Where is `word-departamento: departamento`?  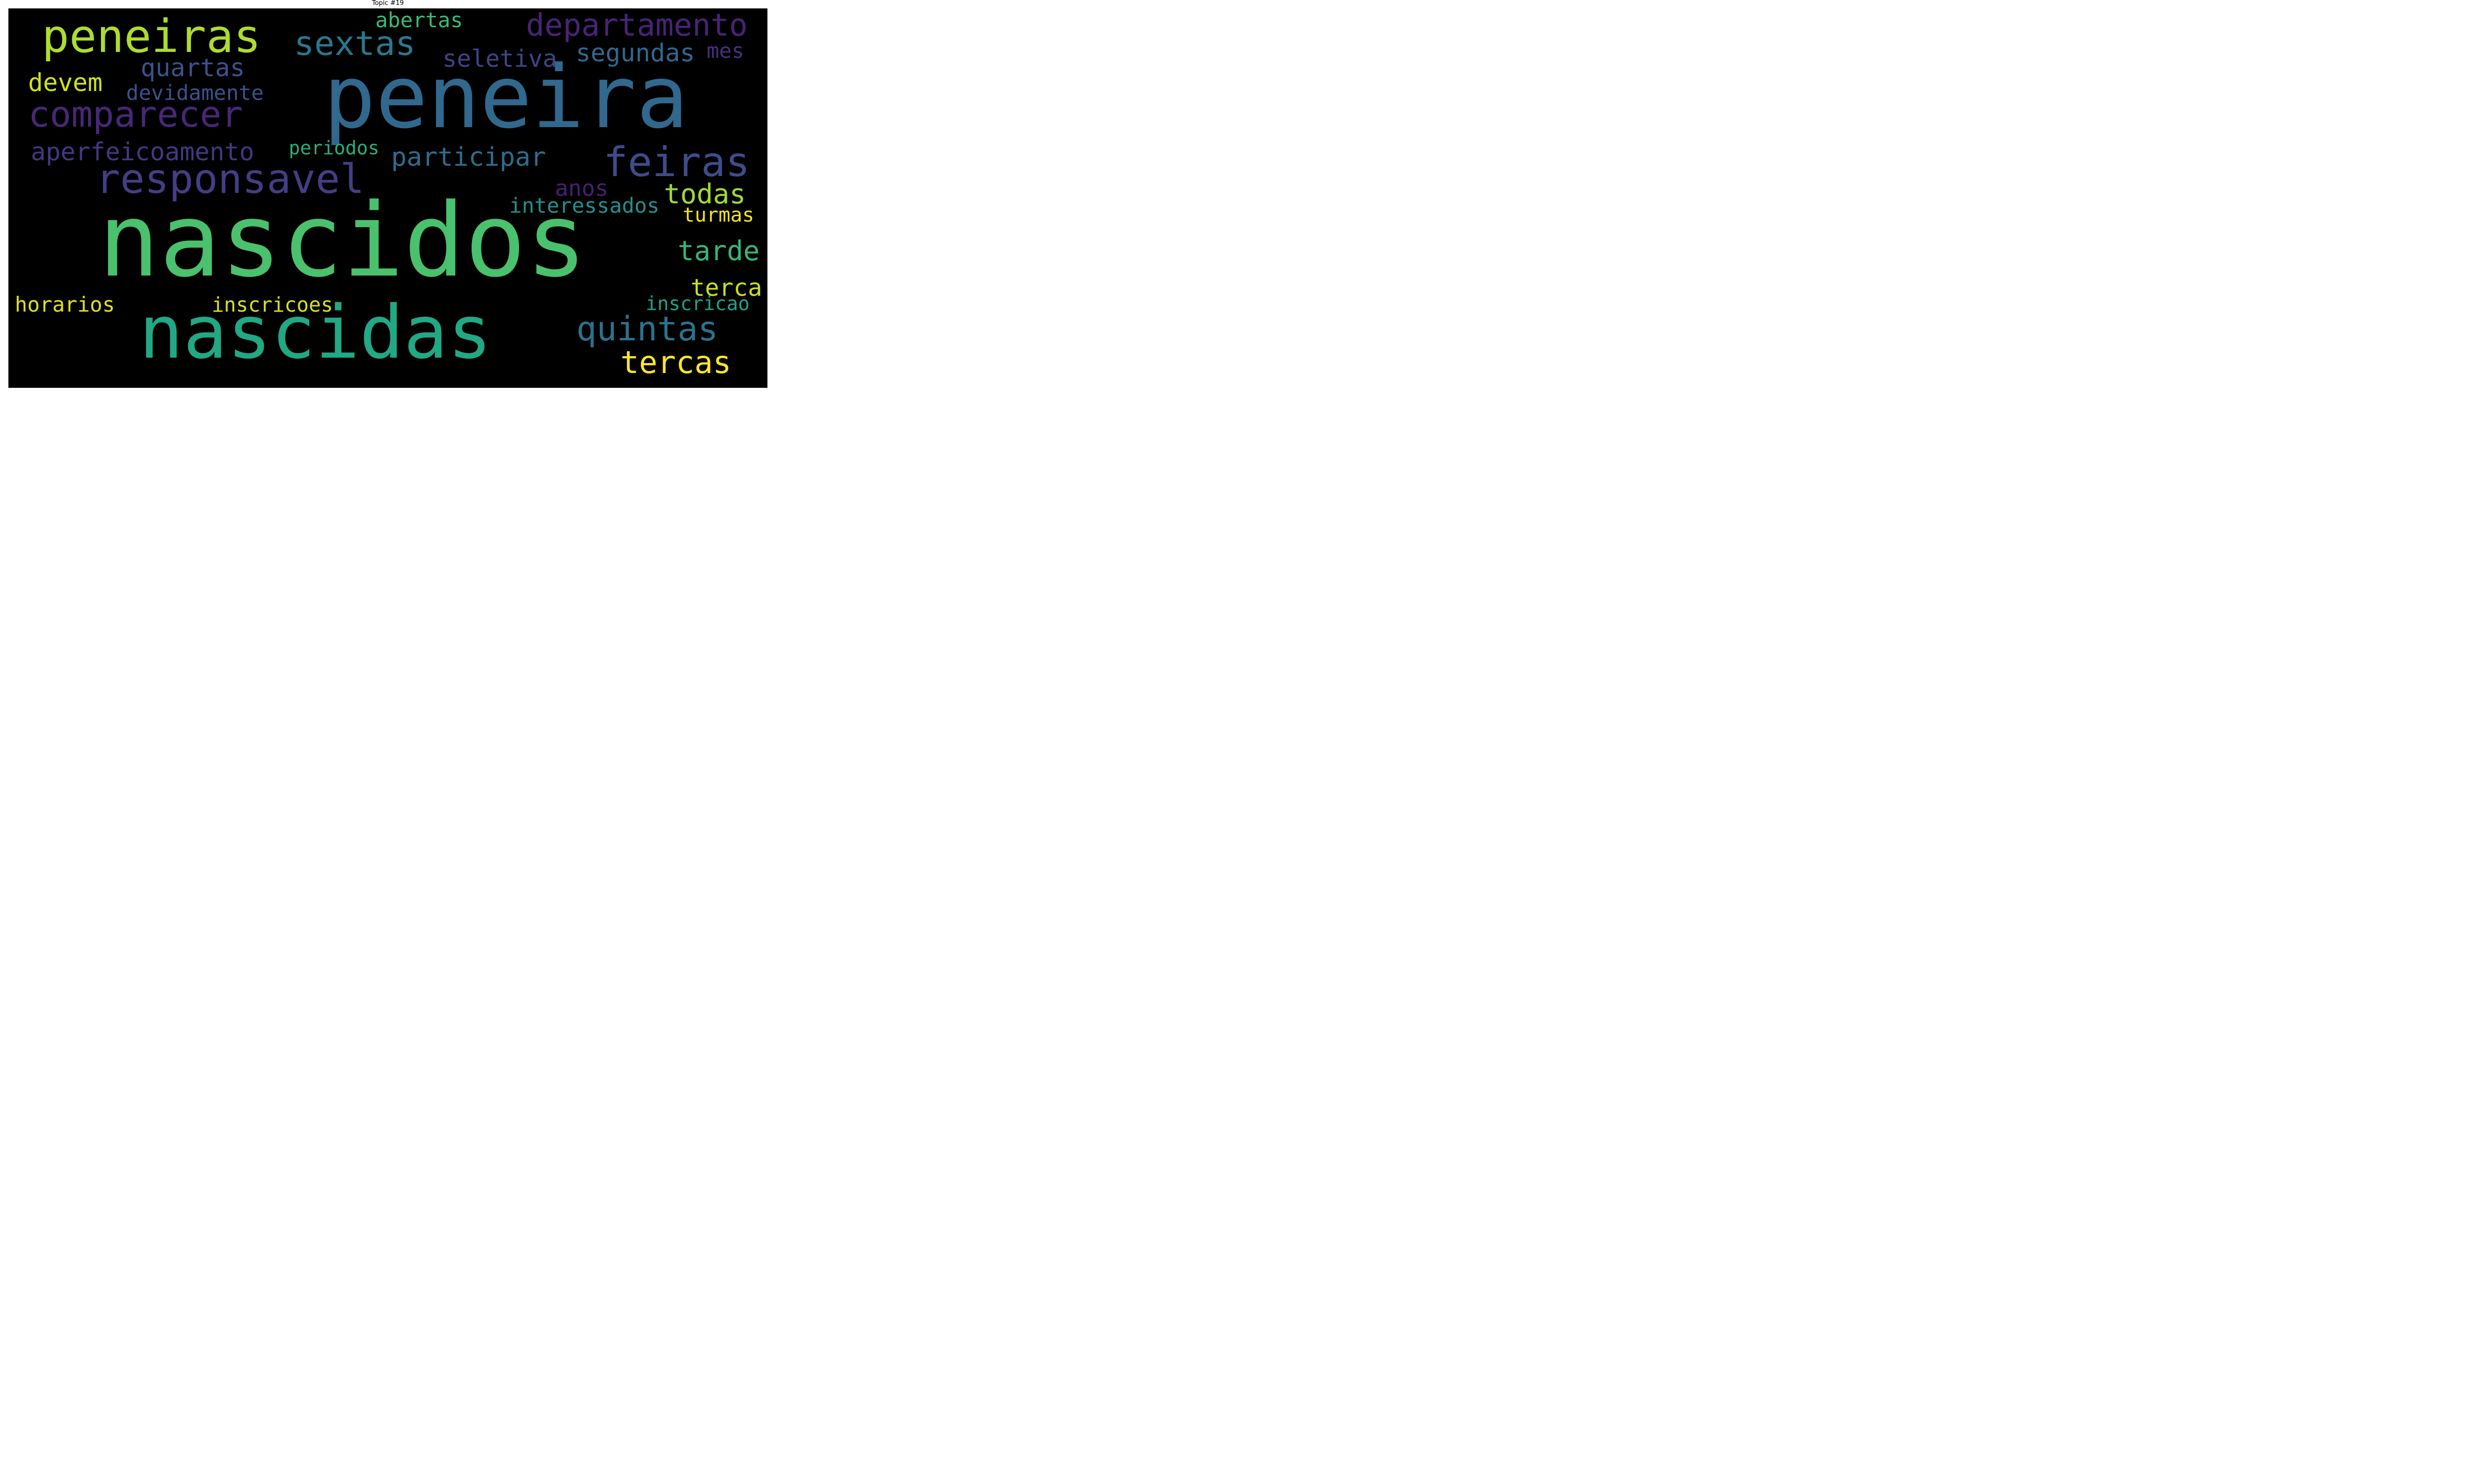 word-departamento: departamento is located at coordinates (637, 25).